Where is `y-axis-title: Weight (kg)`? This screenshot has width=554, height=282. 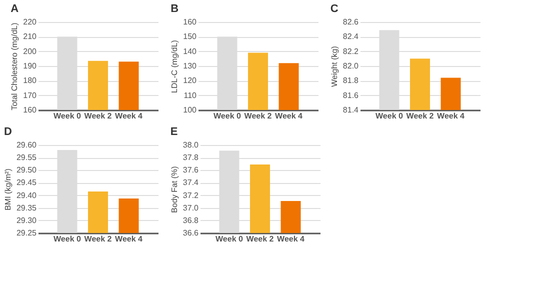
y-axis-title: Weight (kg) is located at coordinates (334, 66).